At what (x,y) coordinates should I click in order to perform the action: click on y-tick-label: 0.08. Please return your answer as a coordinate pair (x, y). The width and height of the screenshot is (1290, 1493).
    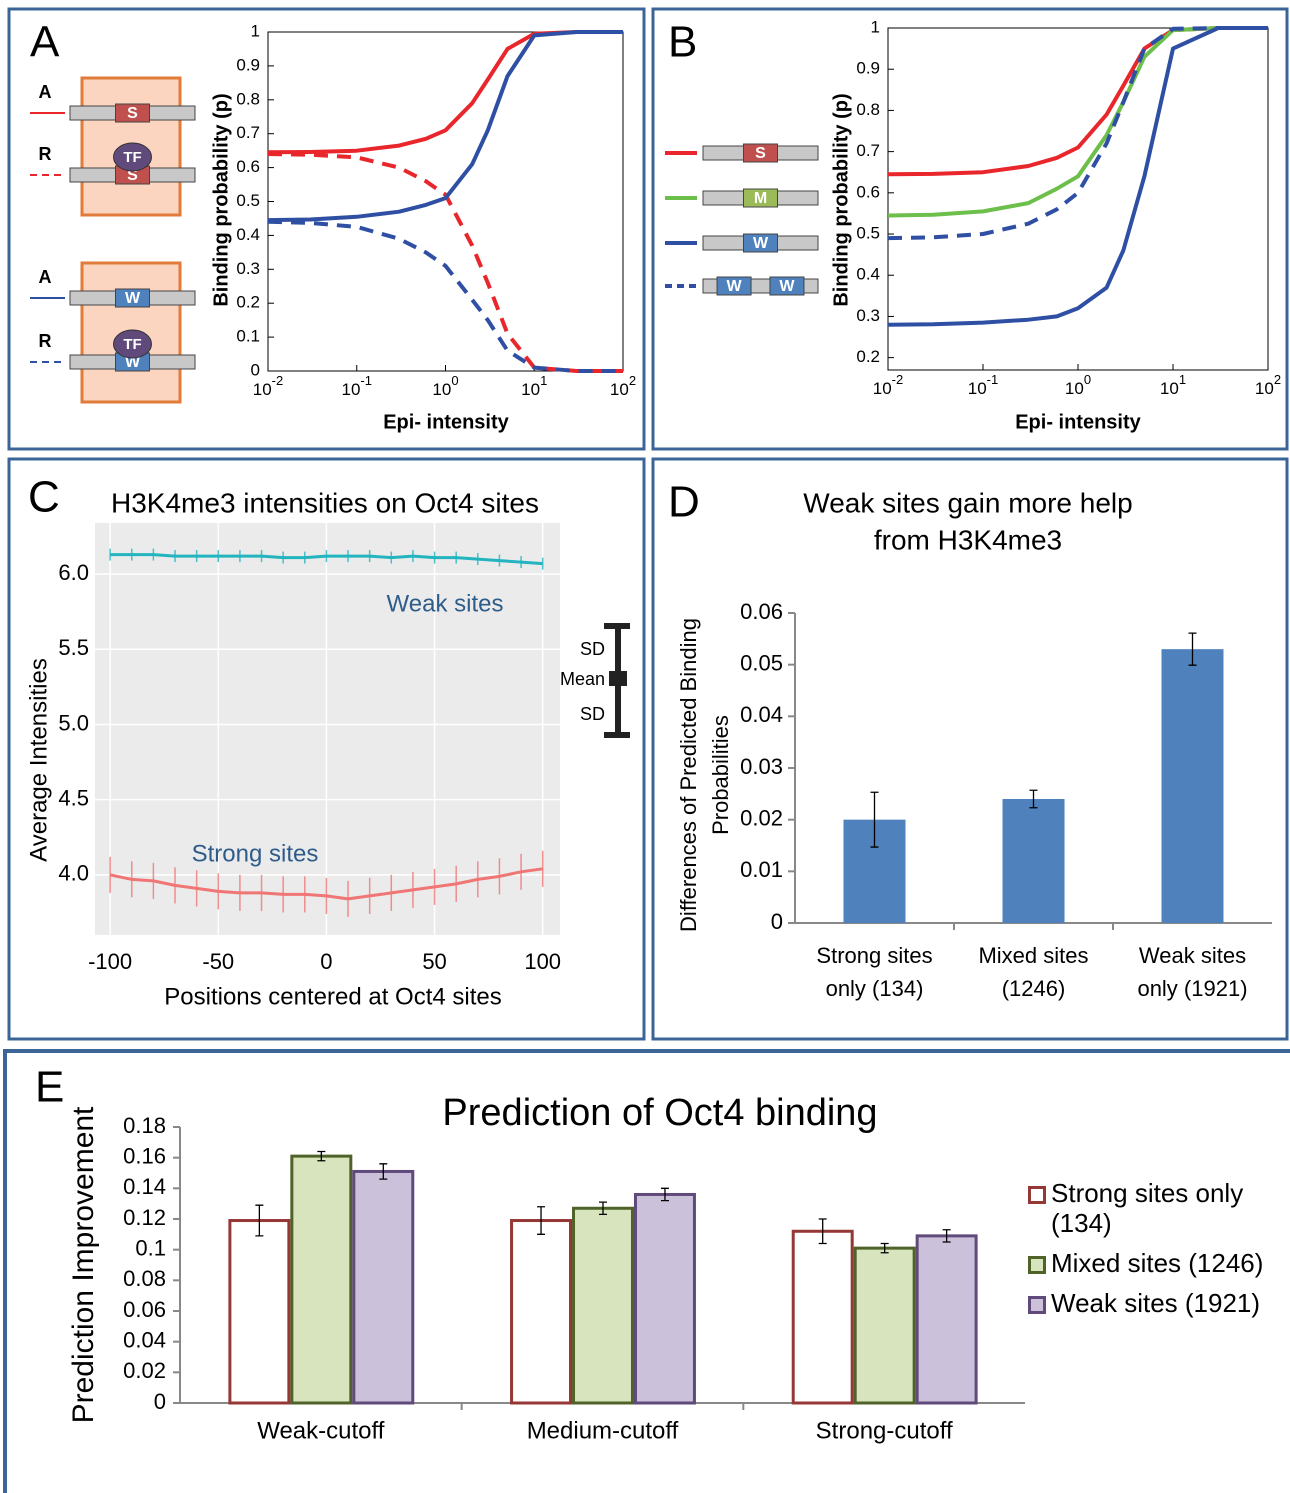
    Looking at the image, I should click on (144, 1278).